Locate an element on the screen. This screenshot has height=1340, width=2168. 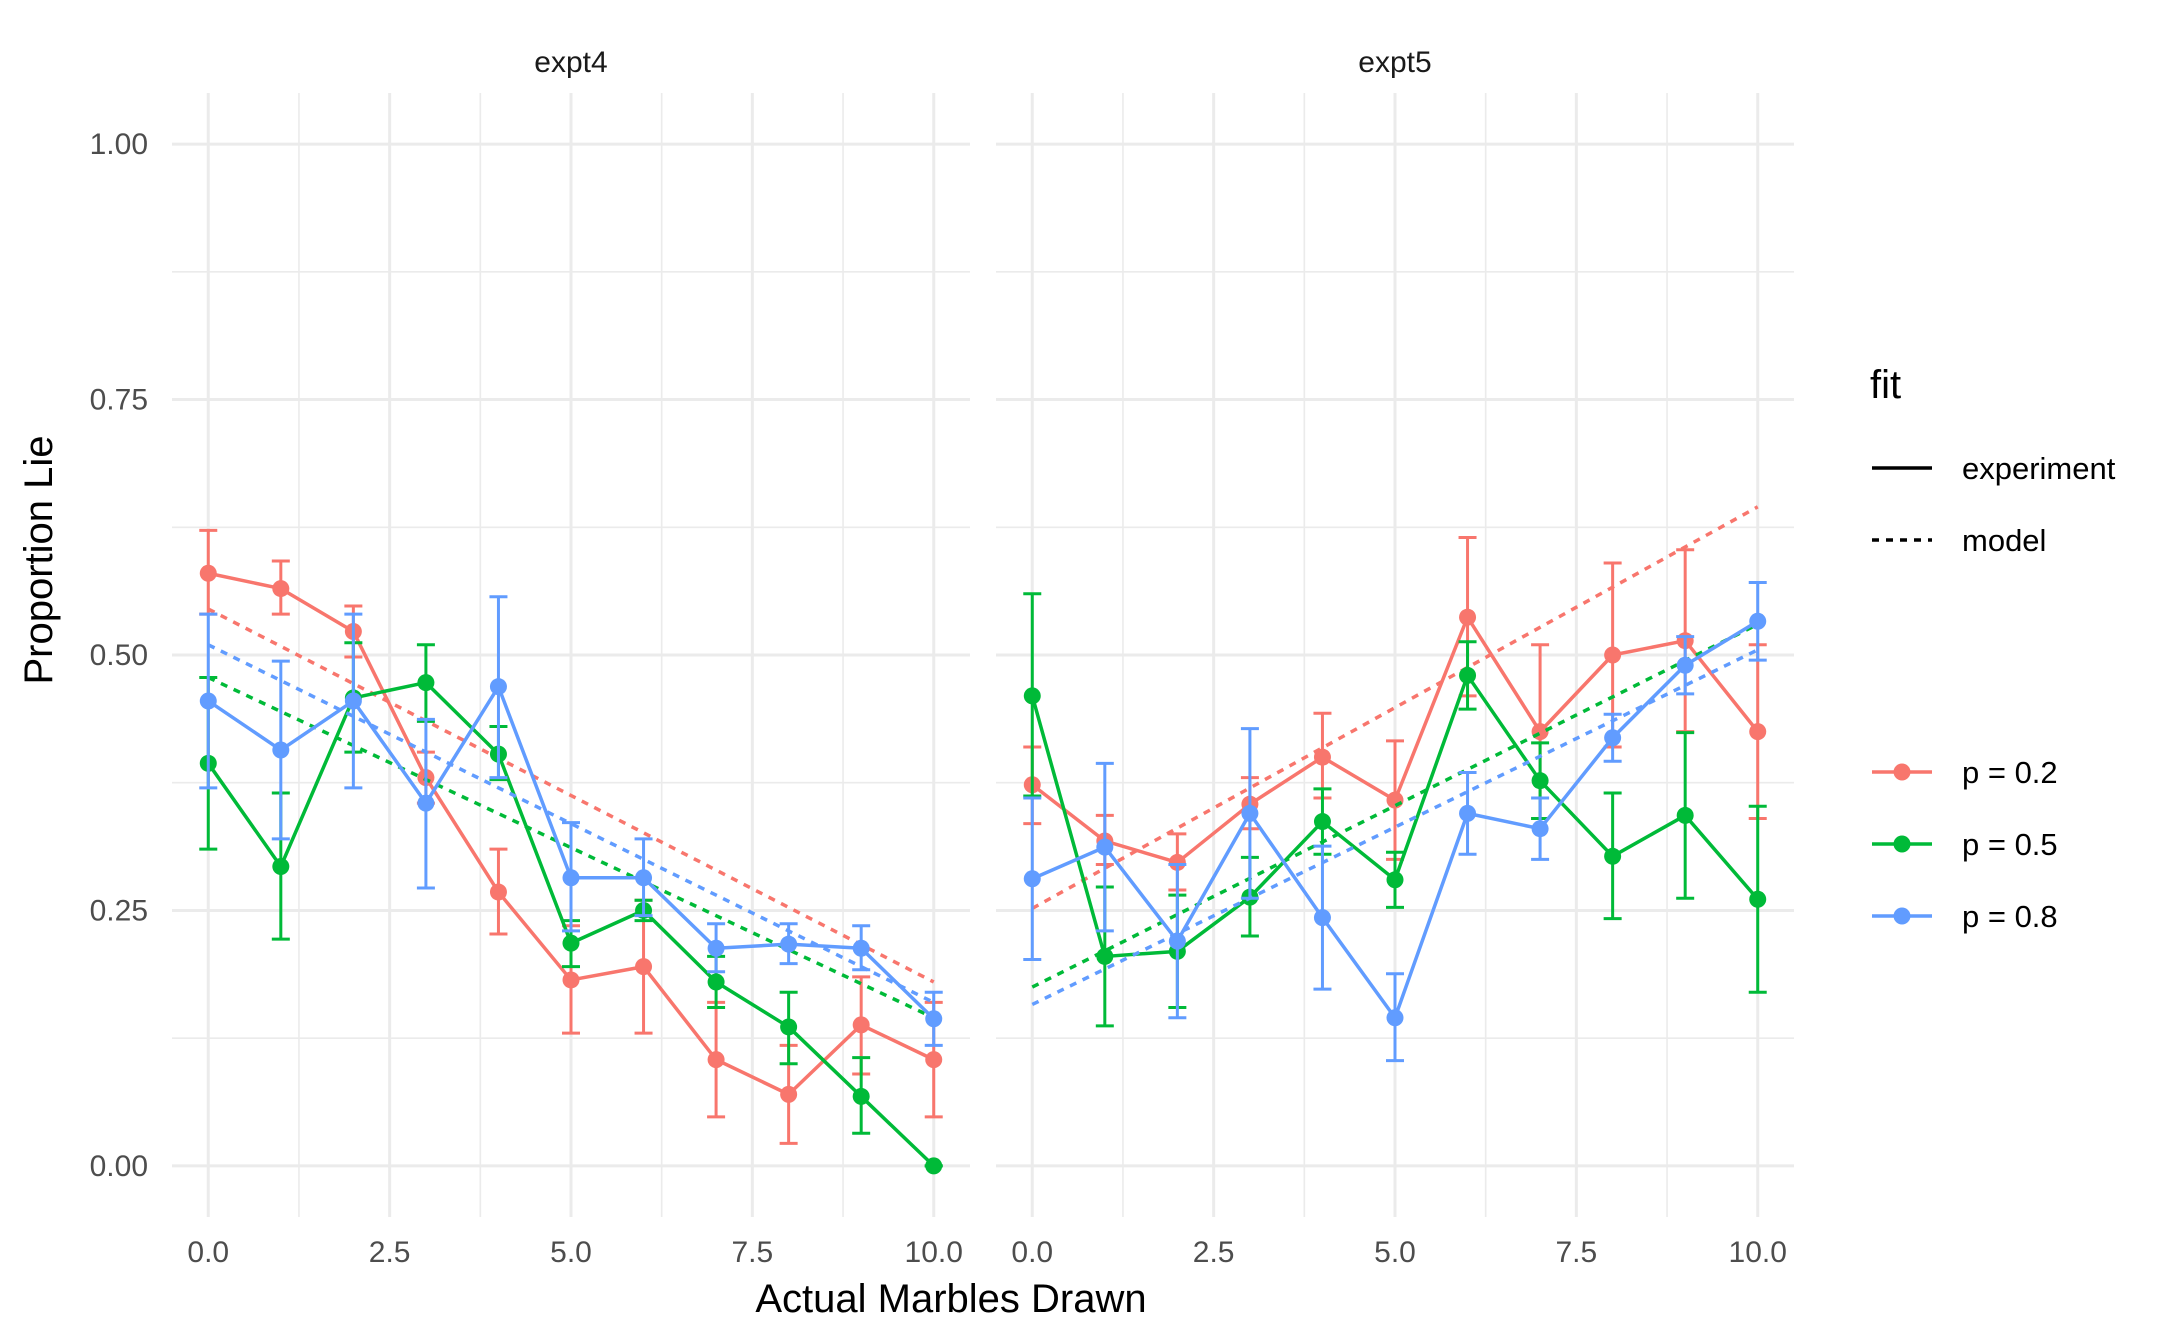
facet-title: expt5 is located at coordinates (1394, 62).